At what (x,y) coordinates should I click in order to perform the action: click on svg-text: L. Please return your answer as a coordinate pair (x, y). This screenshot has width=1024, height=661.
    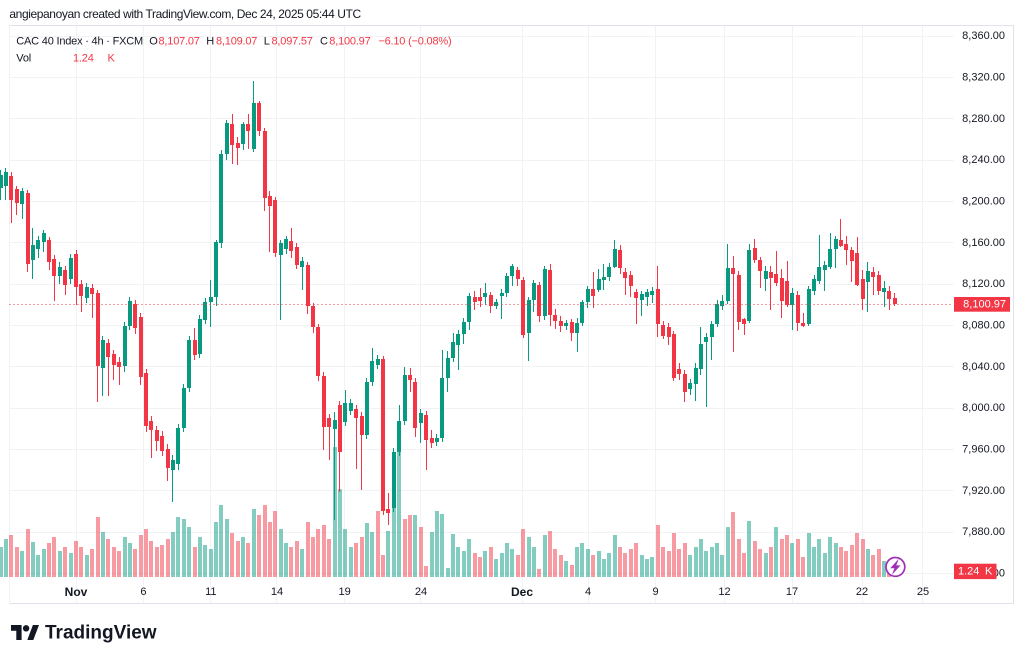
    Looking at the image, I should click on (267, 42).